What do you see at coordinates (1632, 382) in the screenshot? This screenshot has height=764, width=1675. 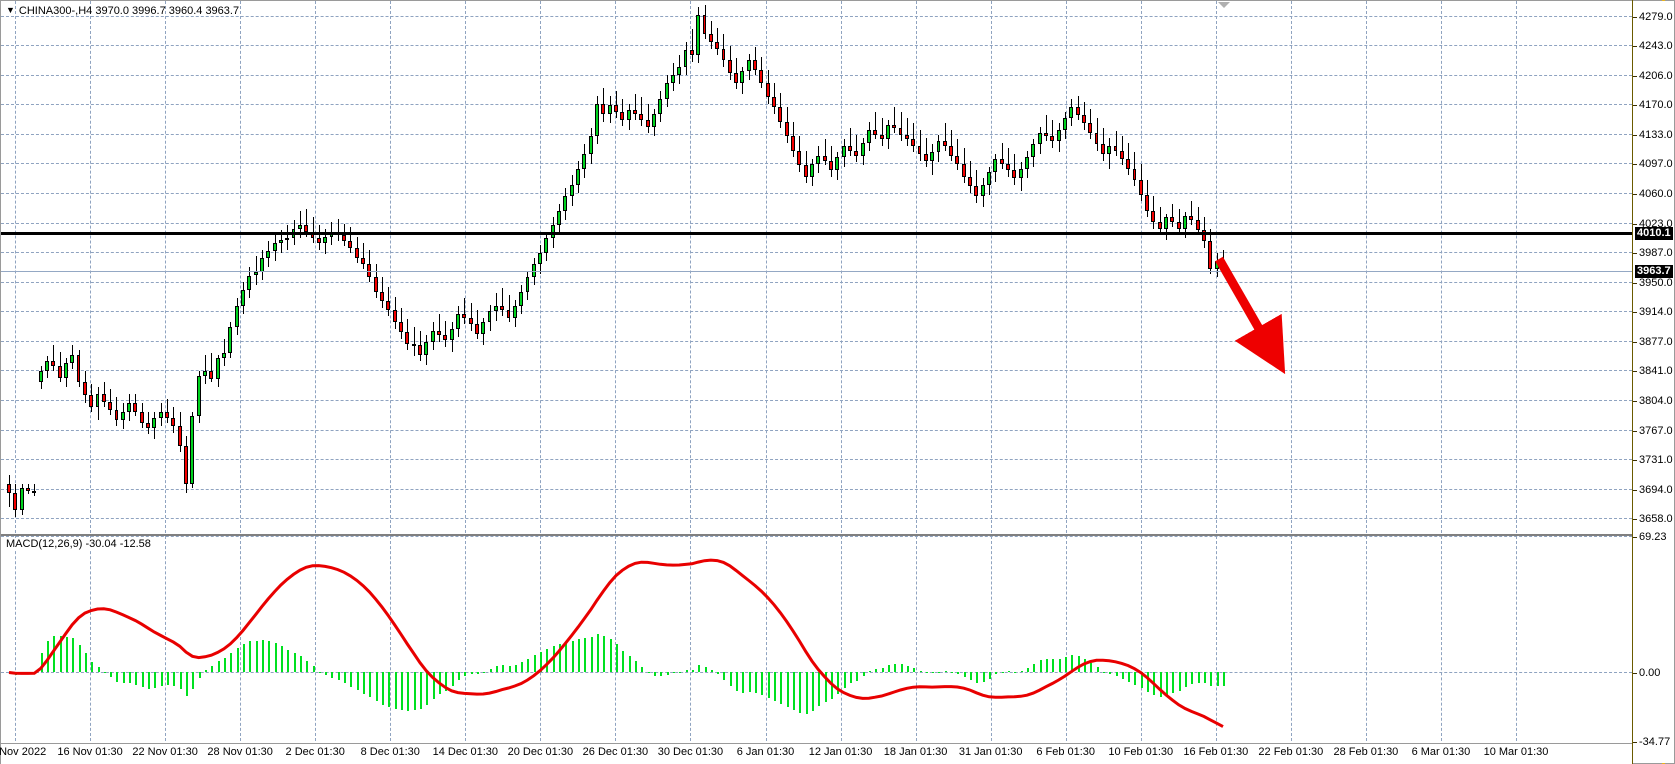 I see `price-scale-separator` at bounding box center [1632, 382].